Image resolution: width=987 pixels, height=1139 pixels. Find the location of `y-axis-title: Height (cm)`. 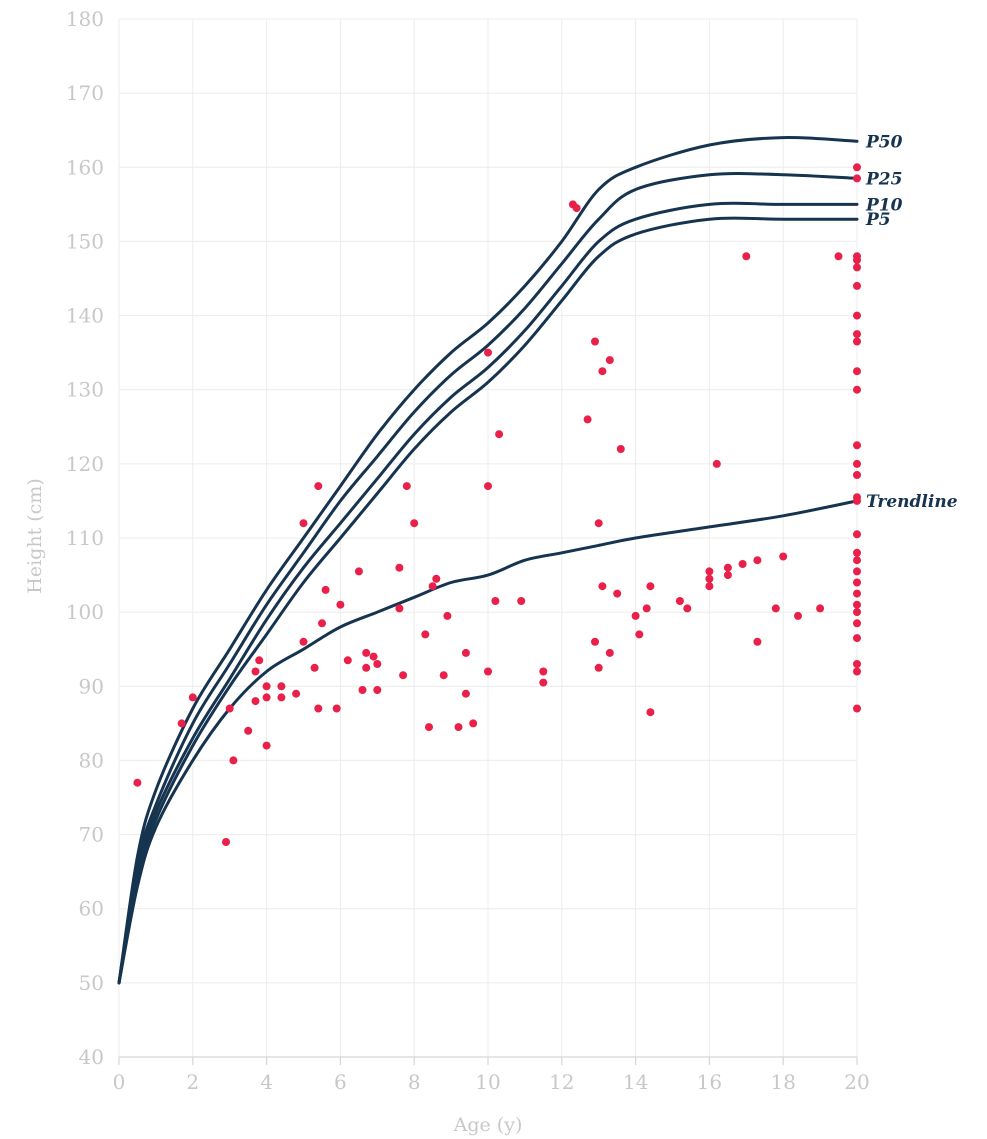

y-axis-title: Height (cm) is located at coordinates (35, 535).